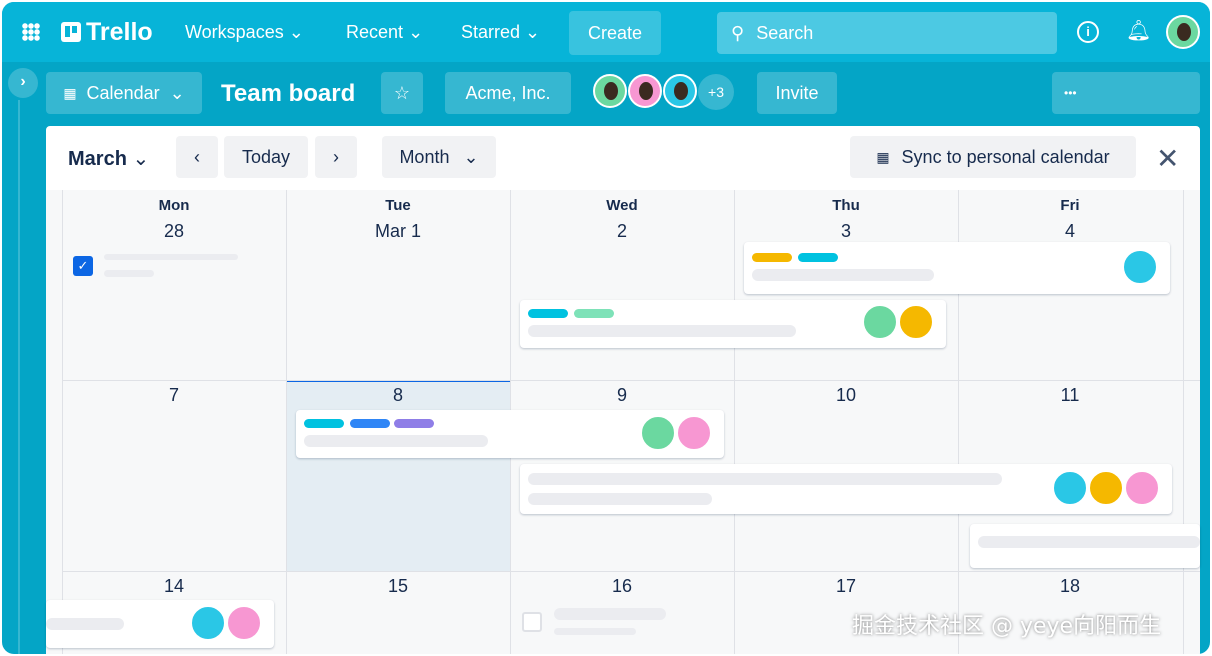 This screenshot has height=656, width=1212. I want to click on weekday-wed: Wed, so click(622, 205).